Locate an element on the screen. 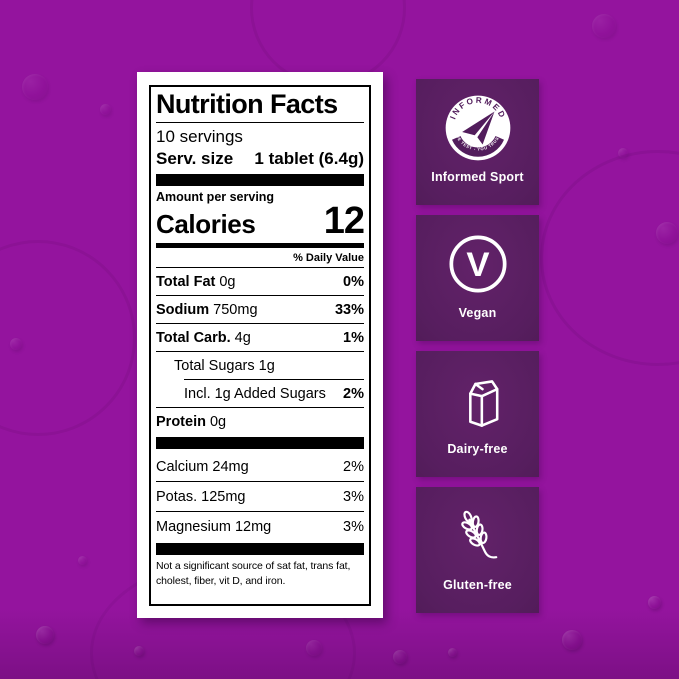  serving-size-row: Serv. size 1 tablet (6.4g) is located at coordinates (260, 161).